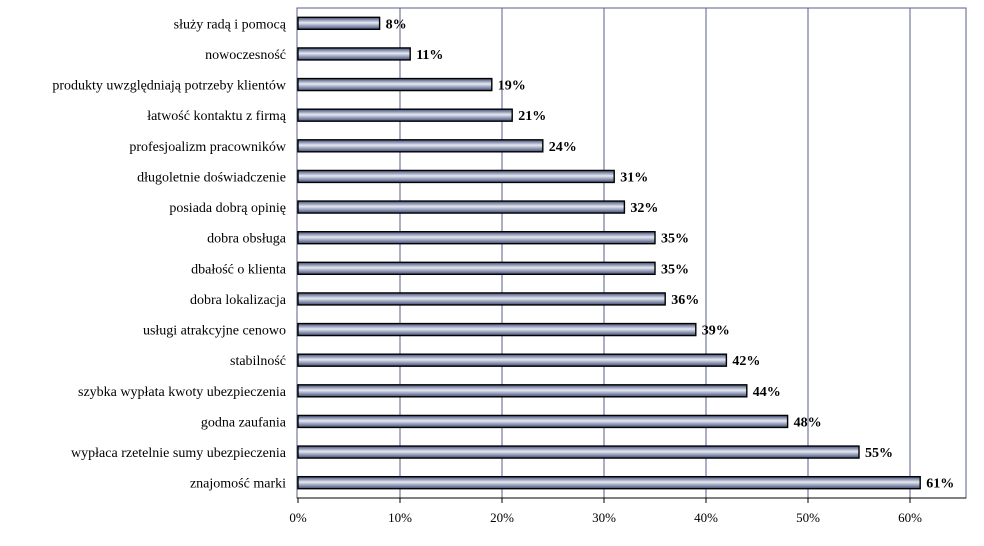 This screenshot has height=546, width=984. Describe the element at coordinates (512, 86) in the screenshot. I see `value-label: 19%` at that location.